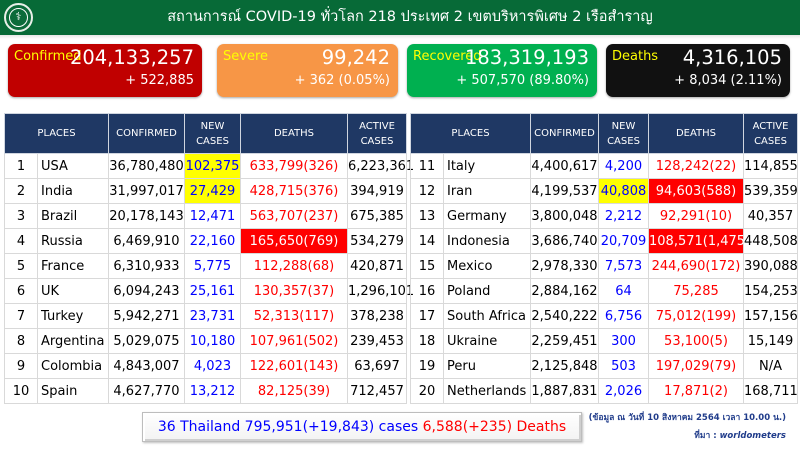  I want to click on table-row: 16 Poland 2,884,162 64 75,285 154,253, so click(604, 291).